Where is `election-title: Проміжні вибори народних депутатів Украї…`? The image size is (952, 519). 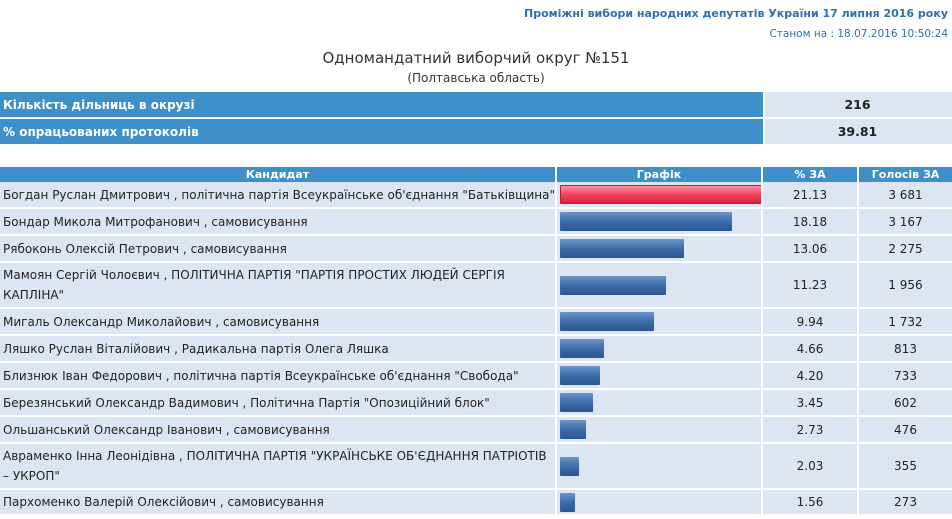 election-title: Проміжні вибори народних депутатів Украї… is located at coordinates (736, 13).